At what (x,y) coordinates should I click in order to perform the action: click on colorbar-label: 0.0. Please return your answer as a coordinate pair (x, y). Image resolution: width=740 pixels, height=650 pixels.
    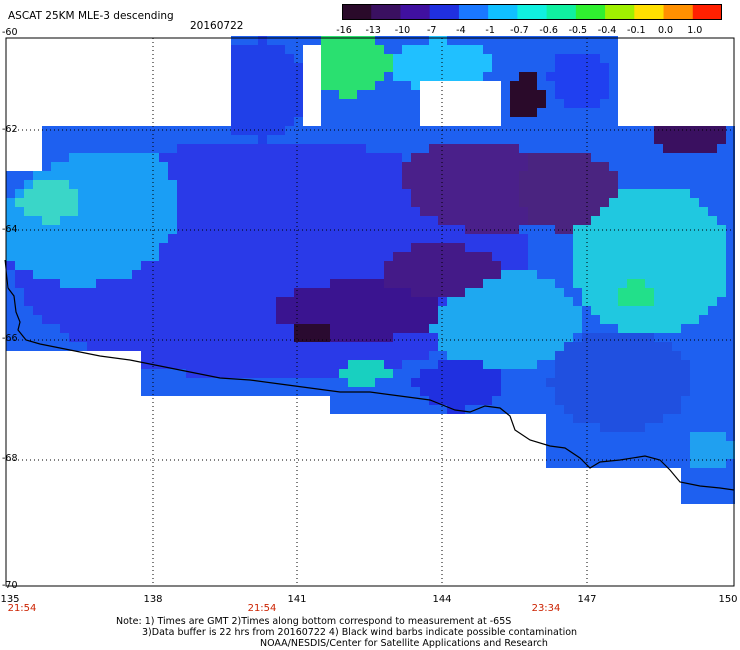
    Looking at the image, I should click on (665, 30).